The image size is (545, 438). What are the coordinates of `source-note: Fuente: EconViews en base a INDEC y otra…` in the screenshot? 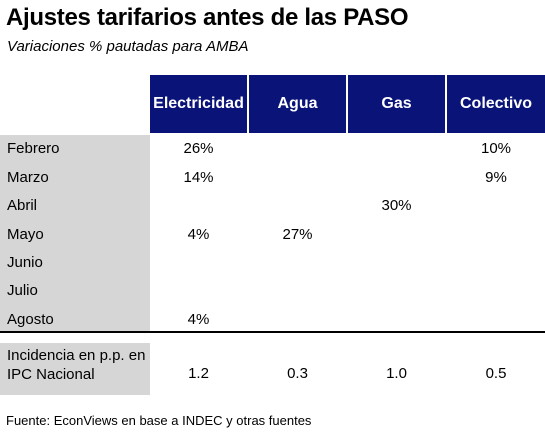 It's located at (159, 420).